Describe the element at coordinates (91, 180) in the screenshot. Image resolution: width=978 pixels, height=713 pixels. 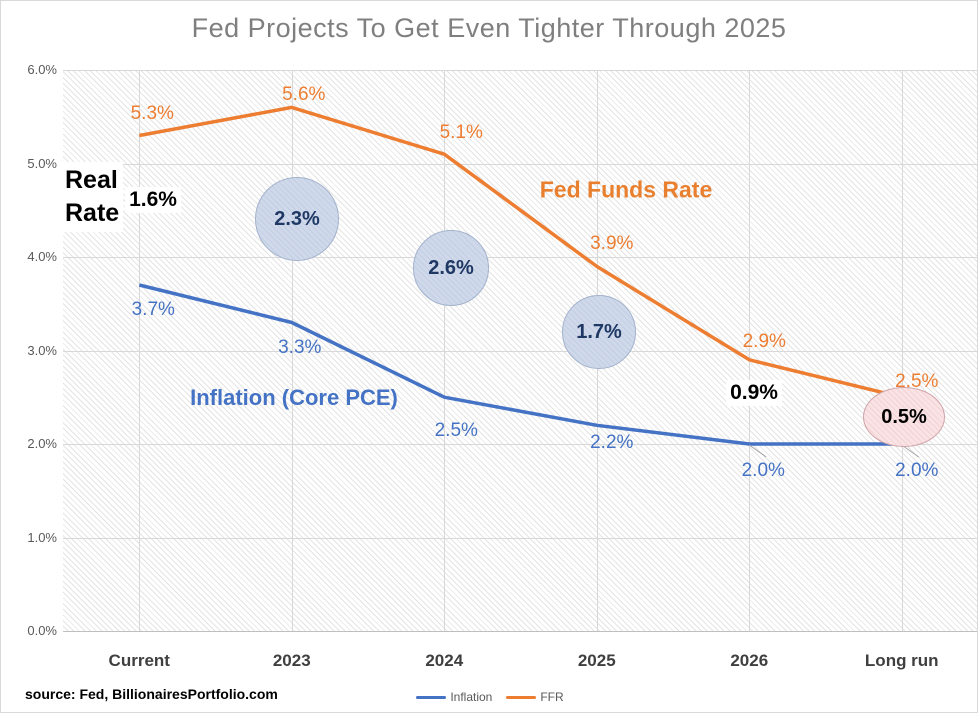
I see `real-rate-line1: Real` at that location.